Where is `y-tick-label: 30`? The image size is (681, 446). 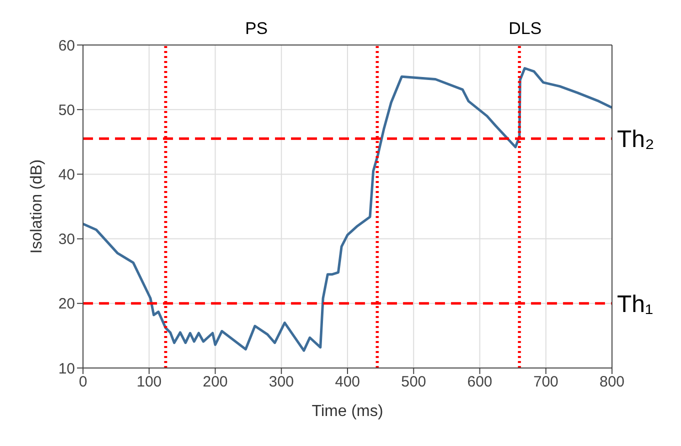 y-tick-label: 30 is located at coordinates (66, 239).